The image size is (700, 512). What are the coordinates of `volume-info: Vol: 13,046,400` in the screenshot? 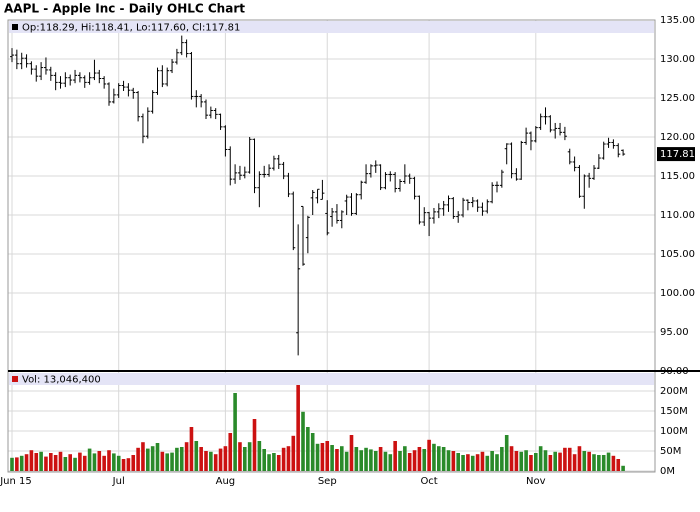 It's located at (61, 380).